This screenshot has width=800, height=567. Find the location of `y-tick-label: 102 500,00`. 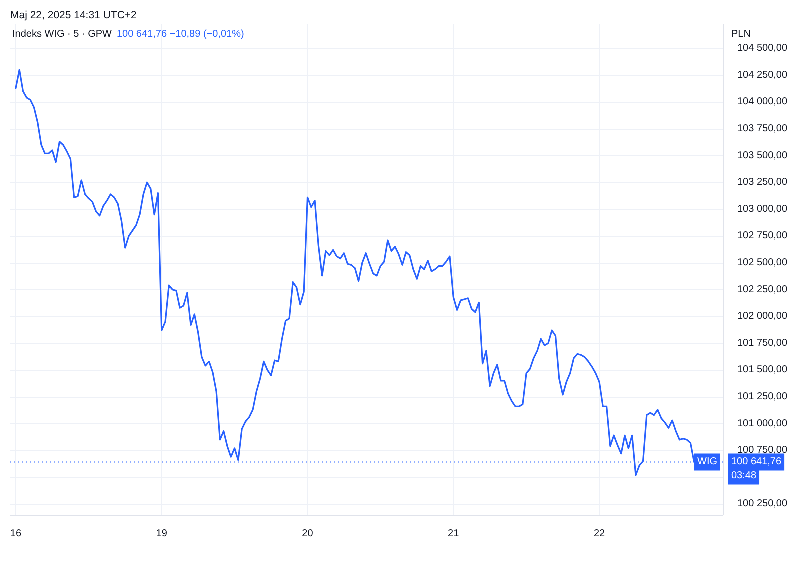

y-tick-label: 102 500,00 is located at coordinates (763, 263).